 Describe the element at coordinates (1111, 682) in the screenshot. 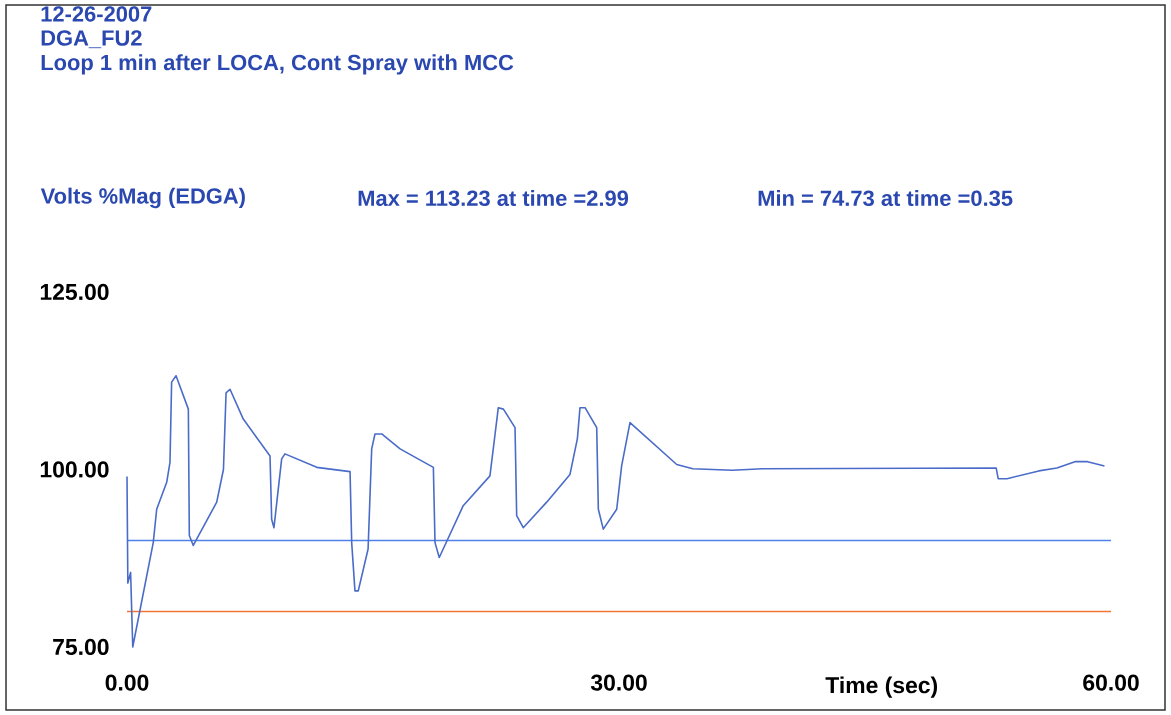

I see `x-tick-label: 60.00` at that location.